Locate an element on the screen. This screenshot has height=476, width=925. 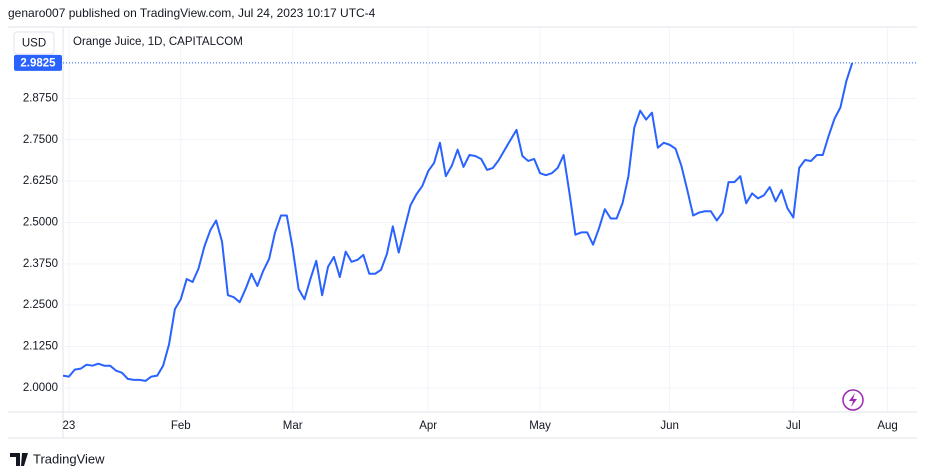
last-price-tag is located at coordinates (38, 62).